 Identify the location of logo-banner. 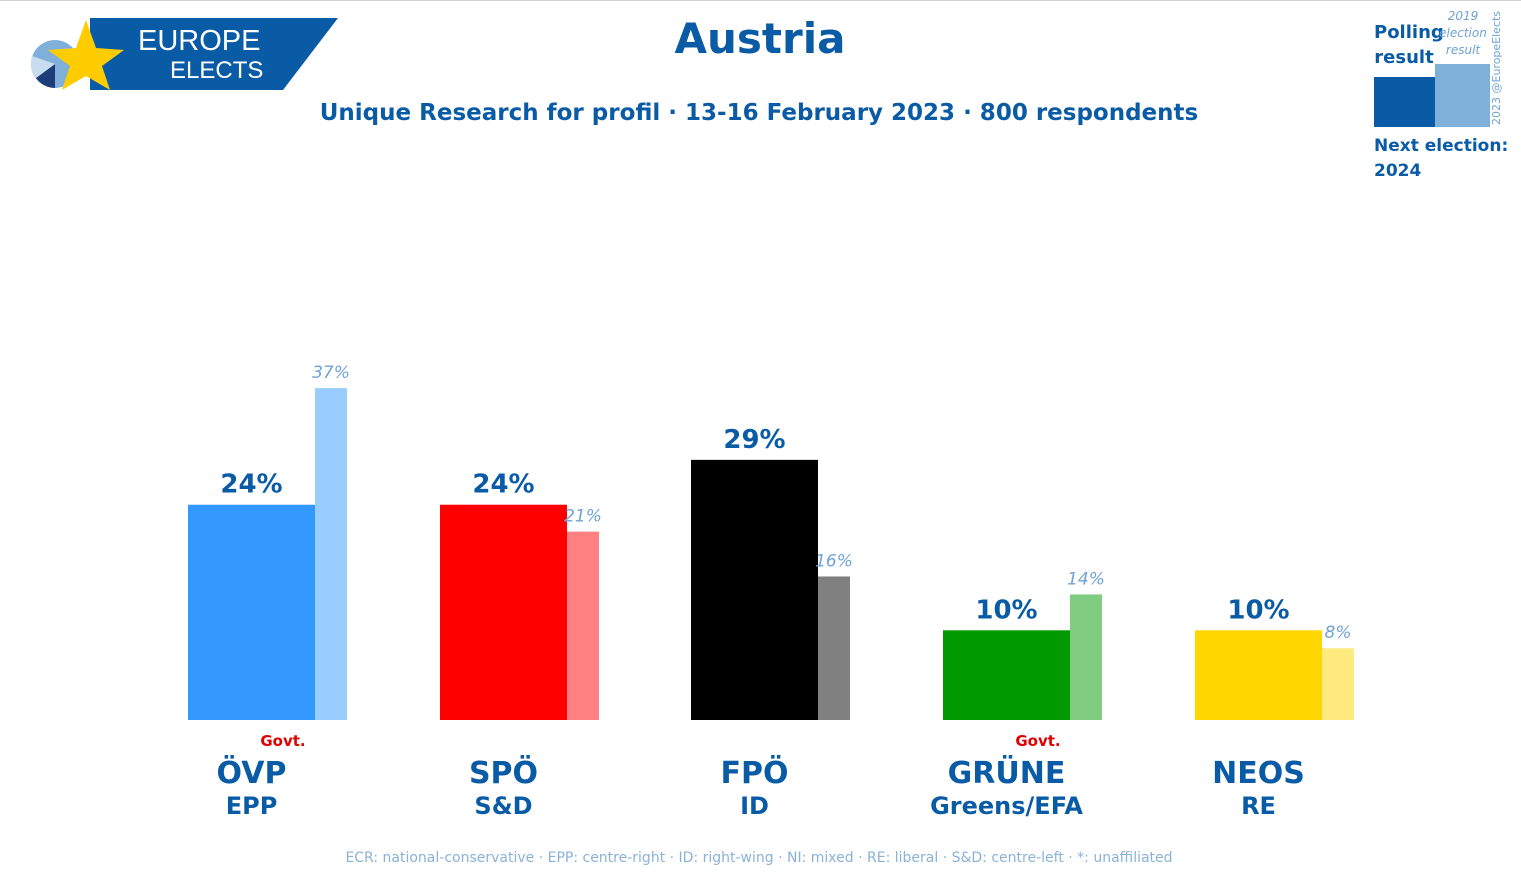
(214, 54).